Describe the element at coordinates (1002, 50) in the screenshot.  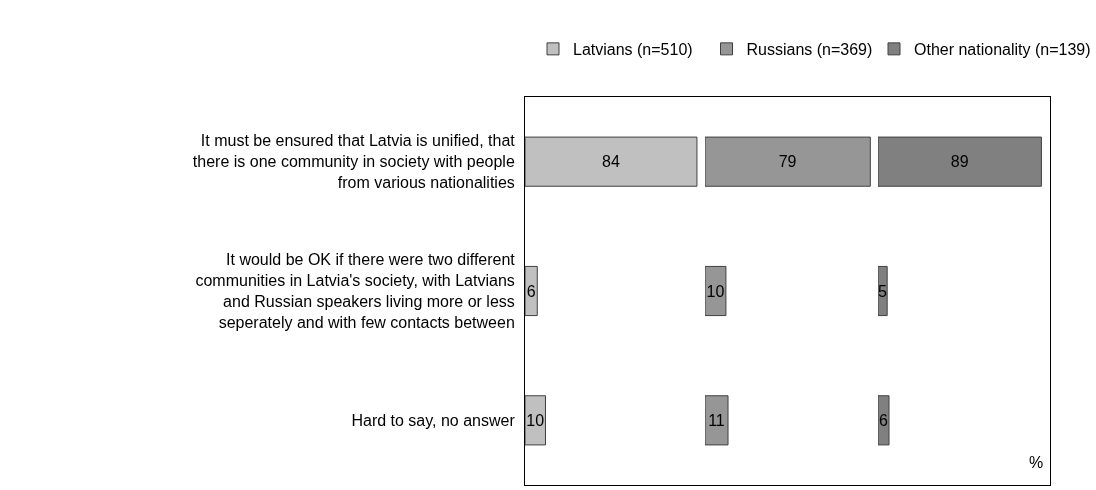
I see `legend-label: Other nationality (n=139)` at that location.